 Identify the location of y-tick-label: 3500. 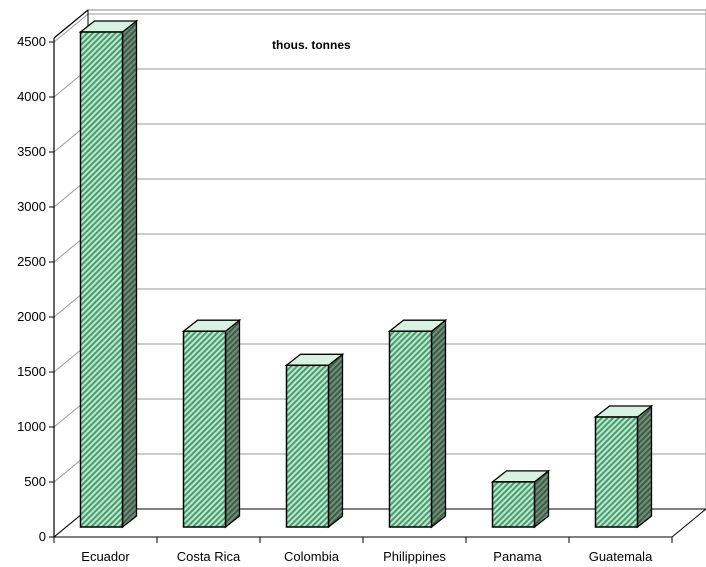
(31, 151).